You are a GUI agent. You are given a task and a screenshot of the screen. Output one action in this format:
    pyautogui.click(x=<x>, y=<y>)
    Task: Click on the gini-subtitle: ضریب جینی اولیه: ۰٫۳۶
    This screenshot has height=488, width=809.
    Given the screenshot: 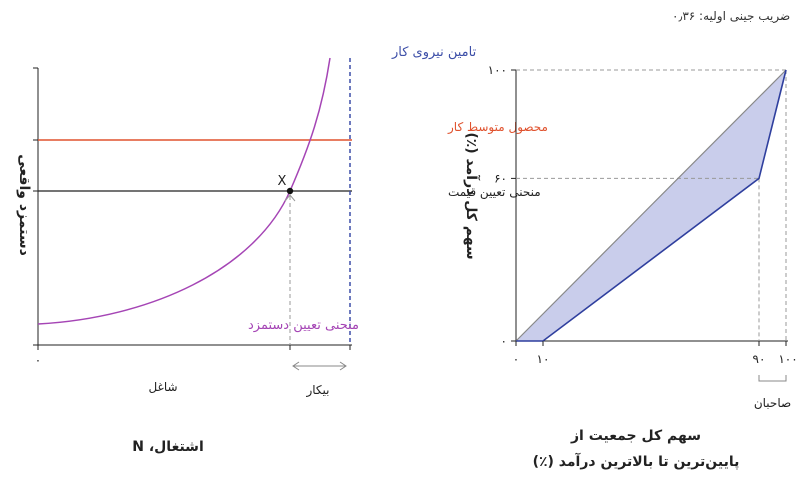 What is the action you would take?
    pyautogui.click(x=731, y=16)
    